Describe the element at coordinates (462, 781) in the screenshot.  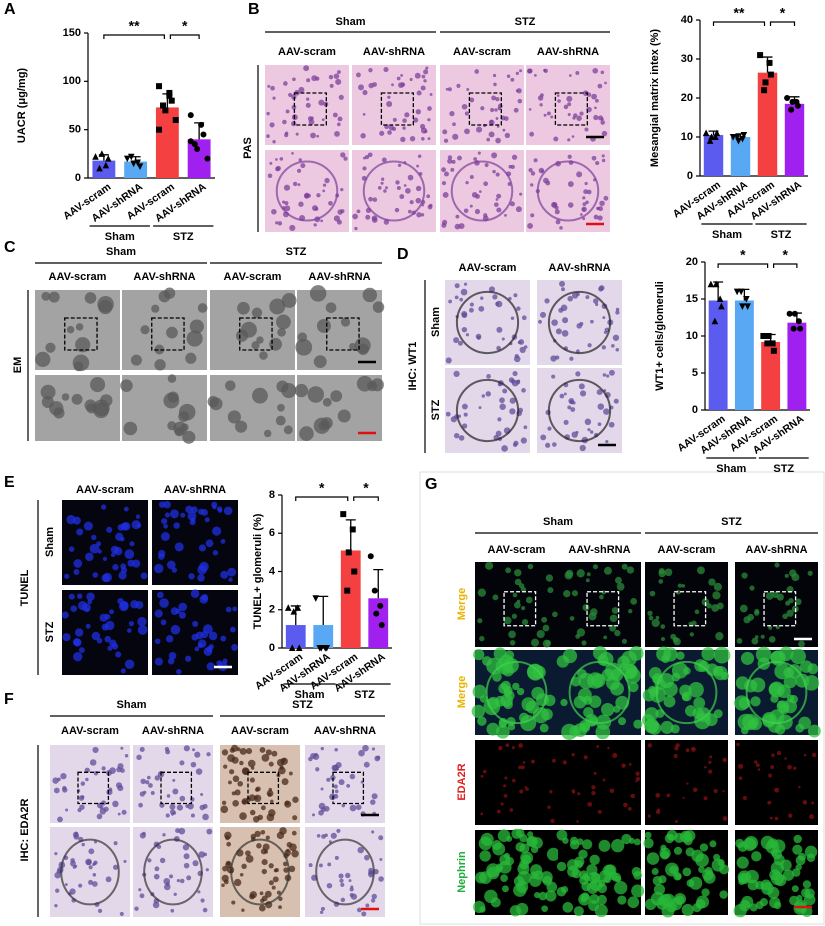
I see `row-label: EDA2R` at that location.